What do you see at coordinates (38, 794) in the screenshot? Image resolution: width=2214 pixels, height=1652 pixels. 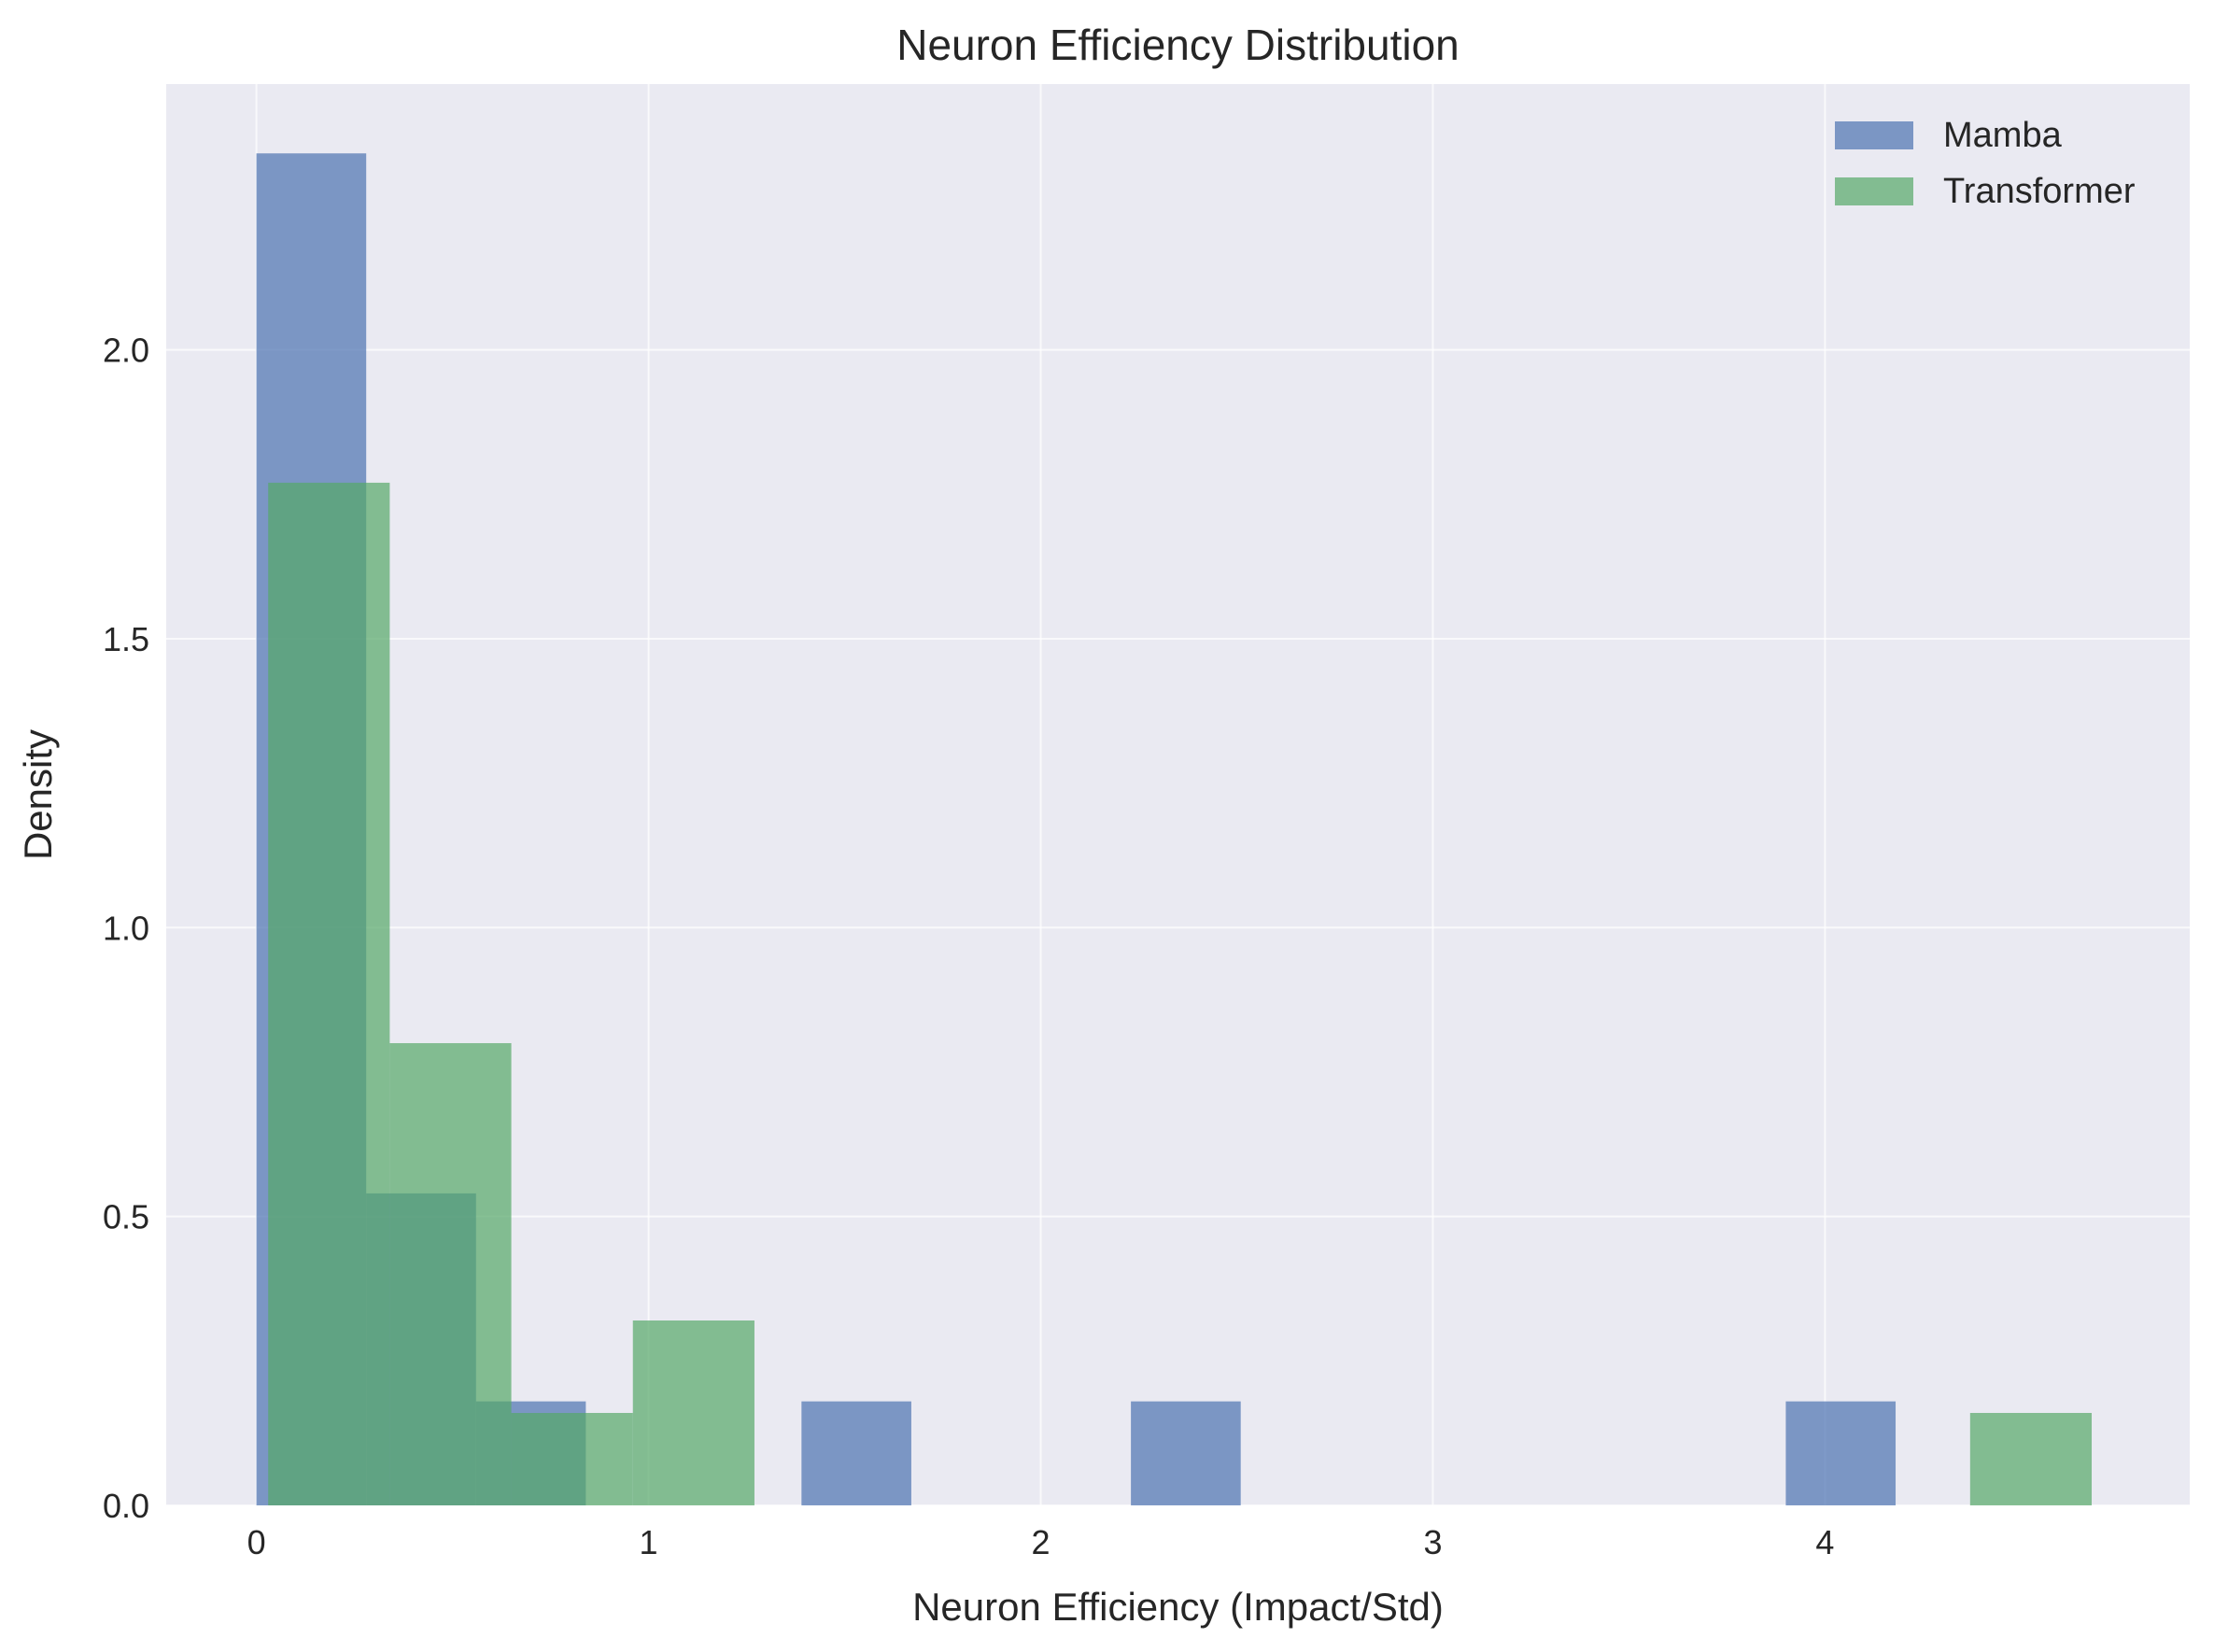 I see `y-axis-label: Density` at bounding box center [38, 794].